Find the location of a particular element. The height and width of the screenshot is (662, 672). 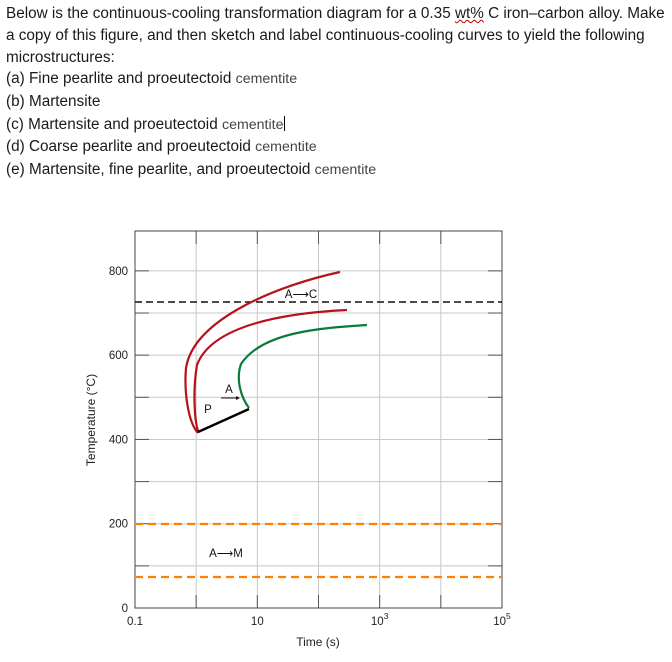

pearlite-finish-curve is located at coordinates (262, 352).